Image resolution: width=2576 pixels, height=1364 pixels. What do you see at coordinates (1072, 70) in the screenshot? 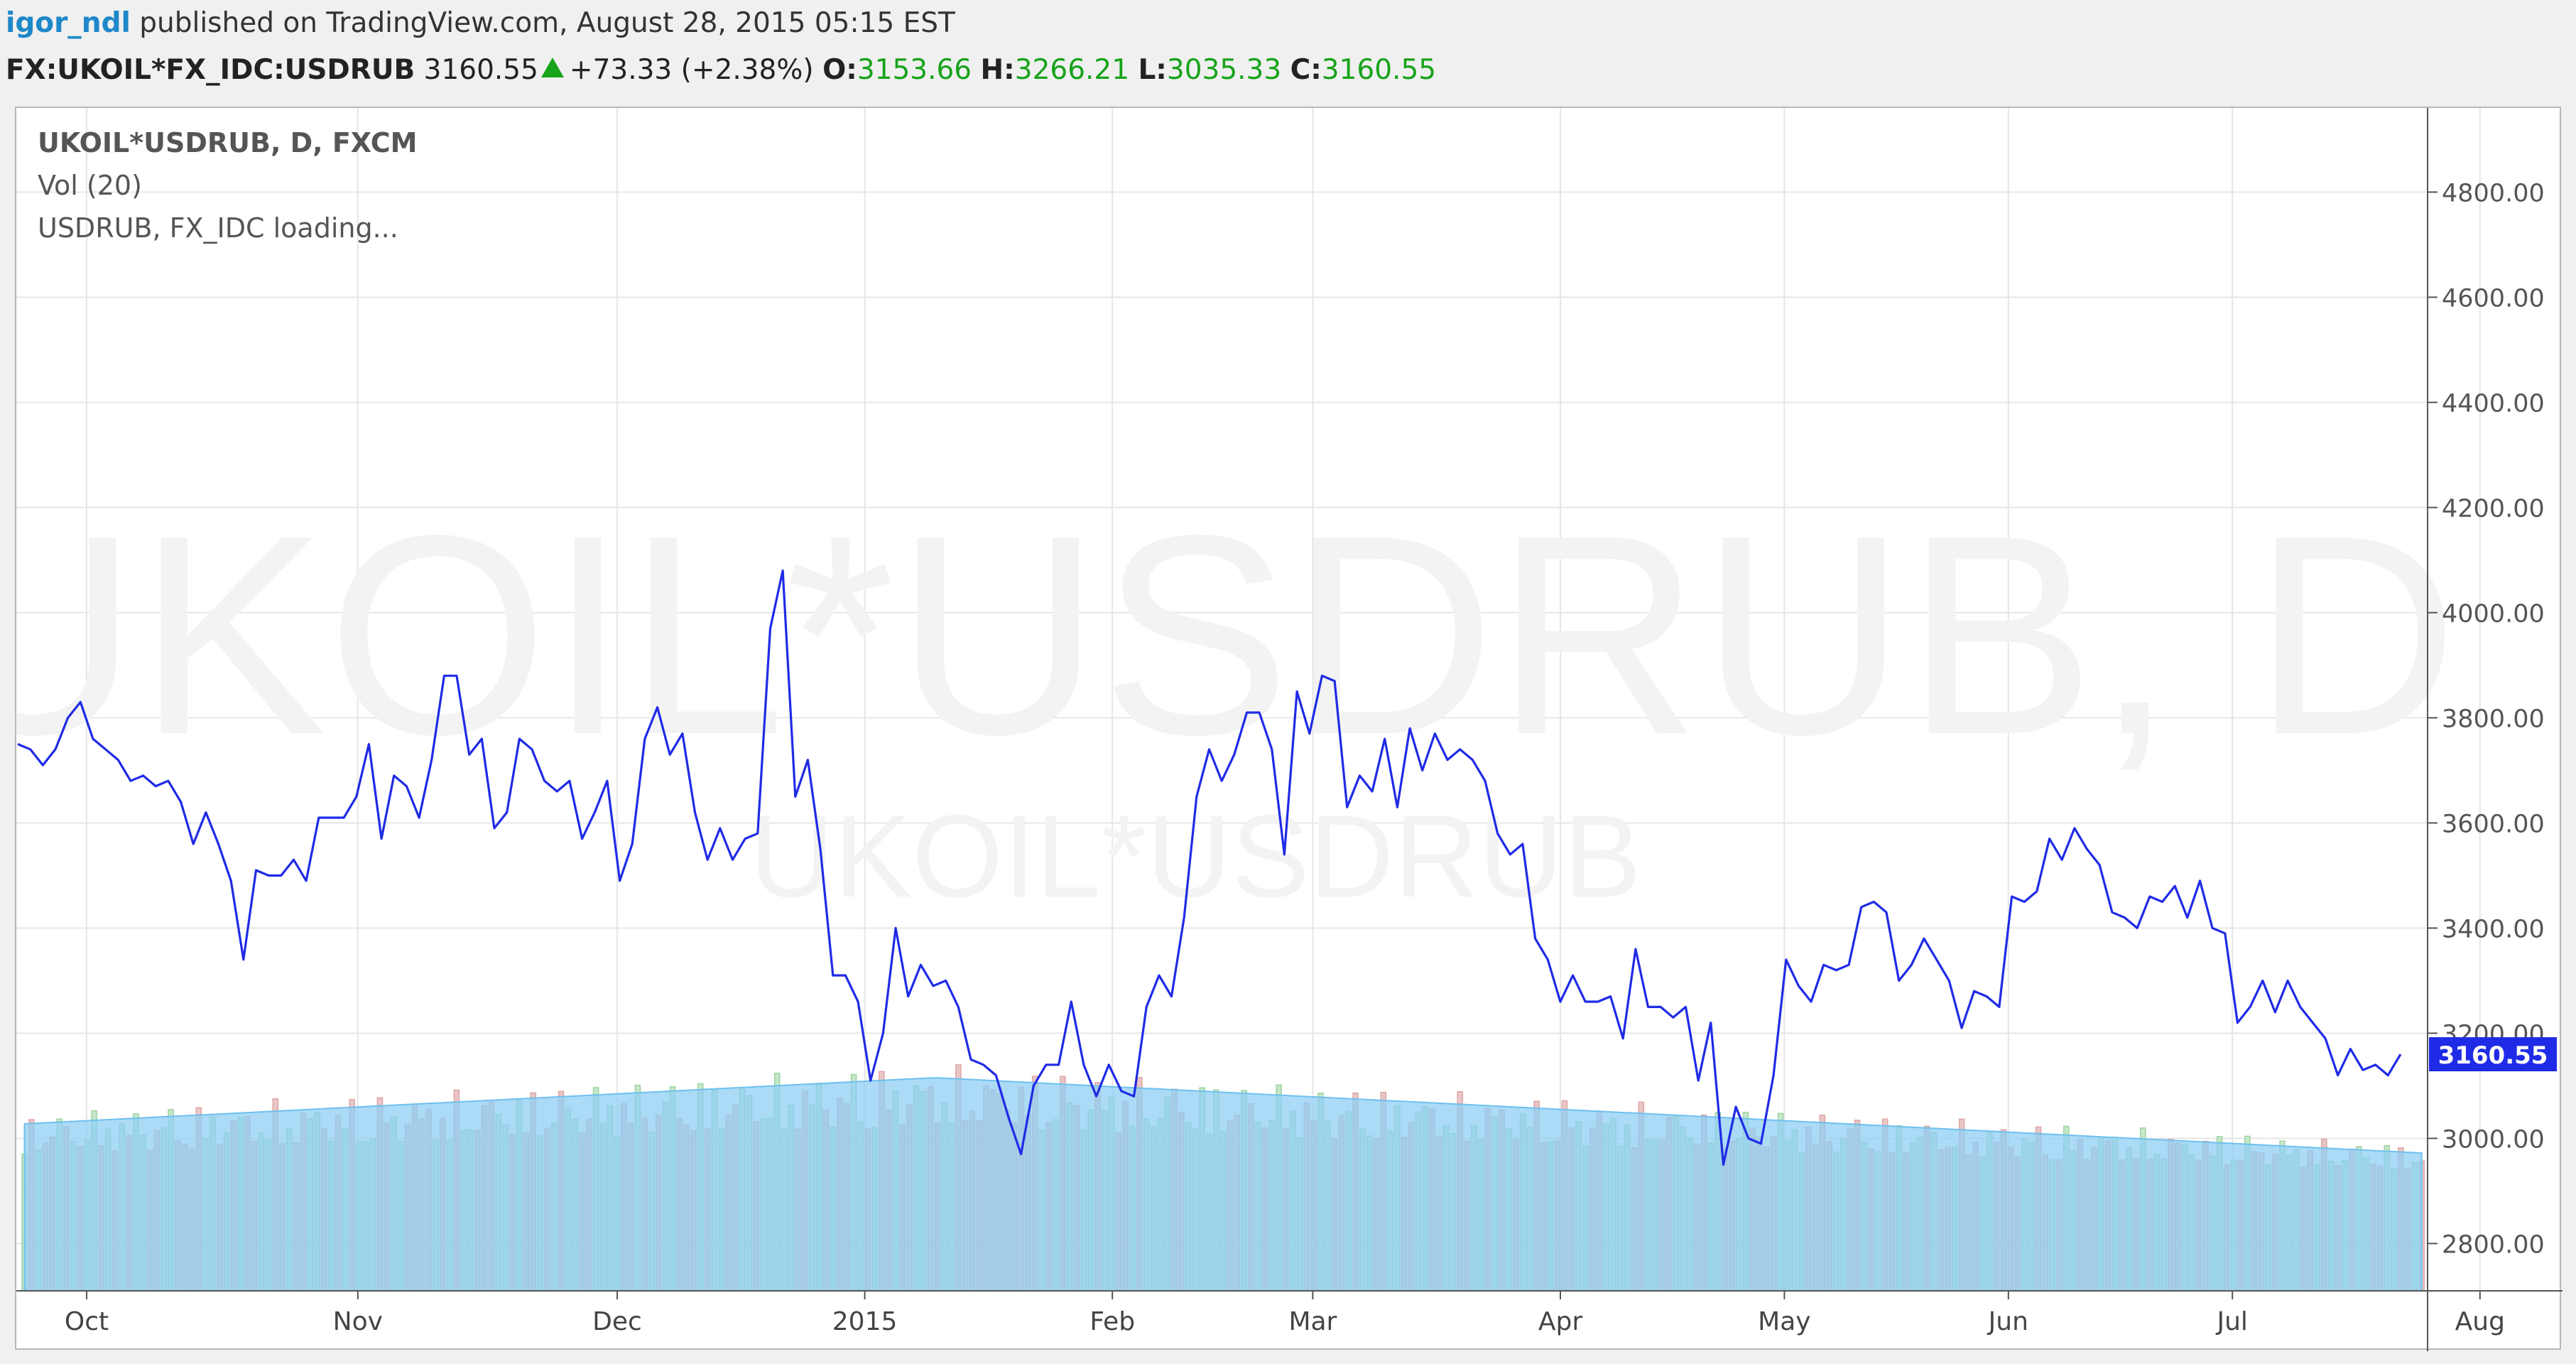
I see `high-value: 3266.21` at bounding box center [1072, 70].